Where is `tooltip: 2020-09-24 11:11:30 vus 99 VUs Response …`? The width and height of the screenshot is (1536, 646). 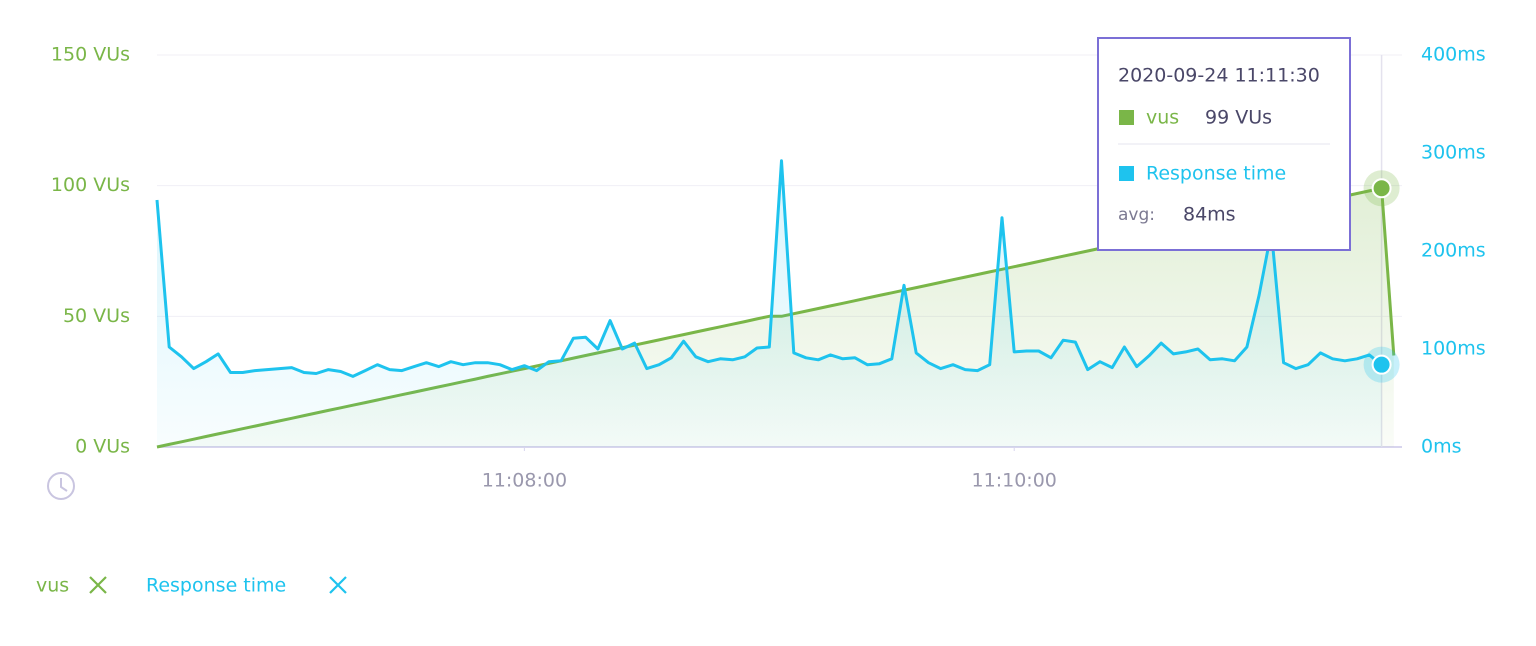 tooltip: 2020-09-24 11:11:30 vus 99 VUs Response … is located at coordinates (1224, 144).